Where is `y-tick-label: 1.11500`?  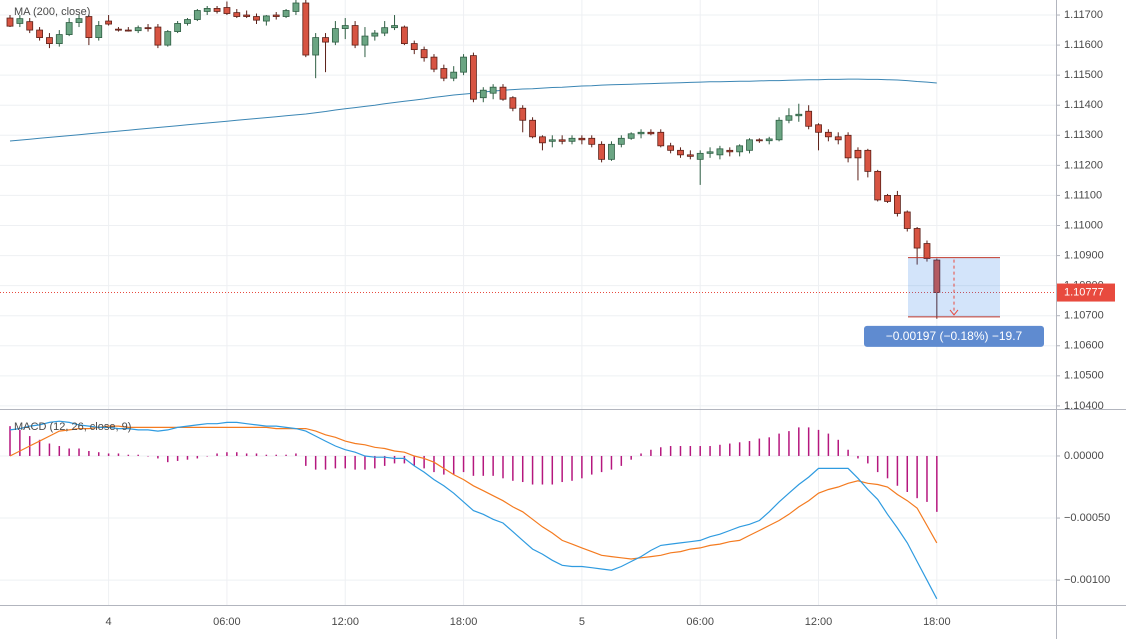
y-tick-label: 1.11500 is located at coordinates (1083, 75).